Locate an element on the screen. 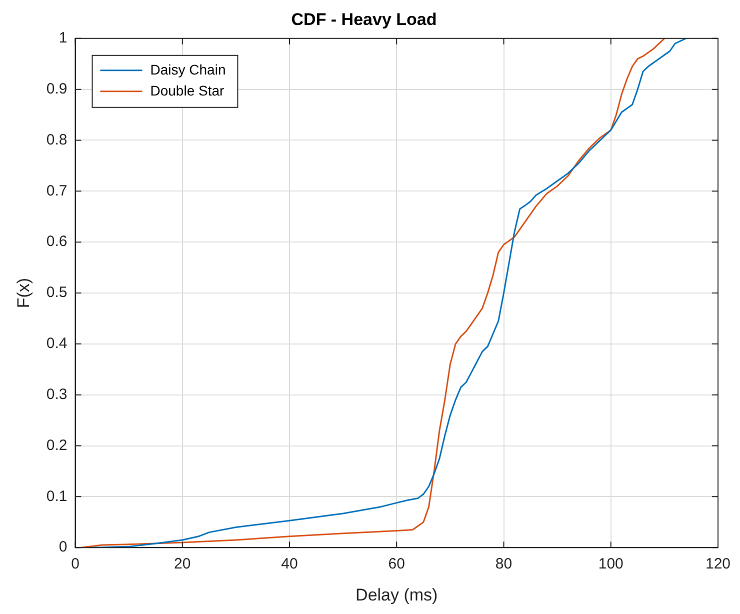  y-tick-label: 0.3 is located at coordinates (57, 394).